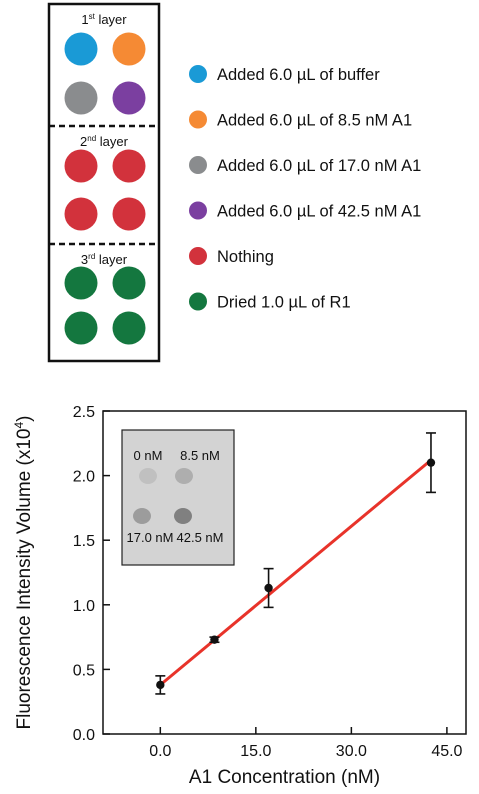 This screenshot has width=479, height=794. What do you see at coordinates (92, 16) in the screenshot?
I see `layer-ordinal: st` at bounding box center [92, 16].